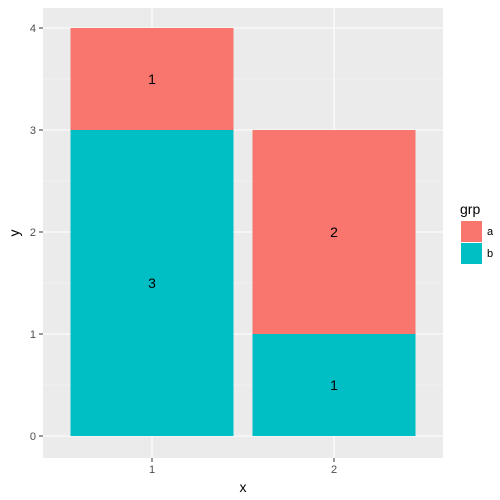 This screenshot has width=500, height=500. I want to click on y-axis: 0 1 2 3 4, so click(36, 233).